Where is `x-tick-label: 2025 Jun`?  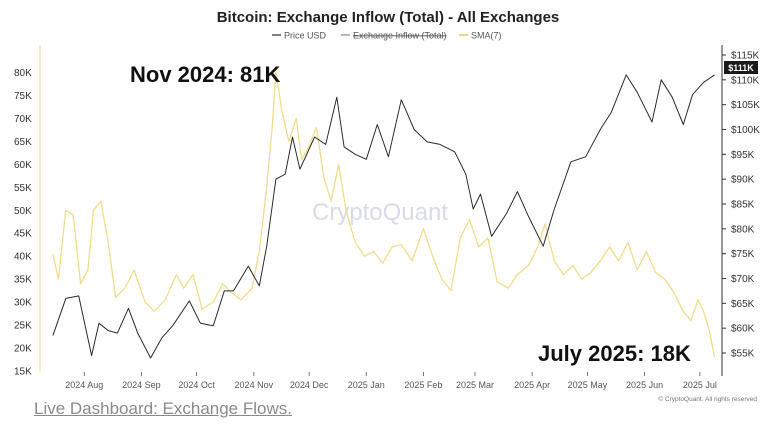
x-tick-label: 2025 Jun is located at coordinates (644, 385).